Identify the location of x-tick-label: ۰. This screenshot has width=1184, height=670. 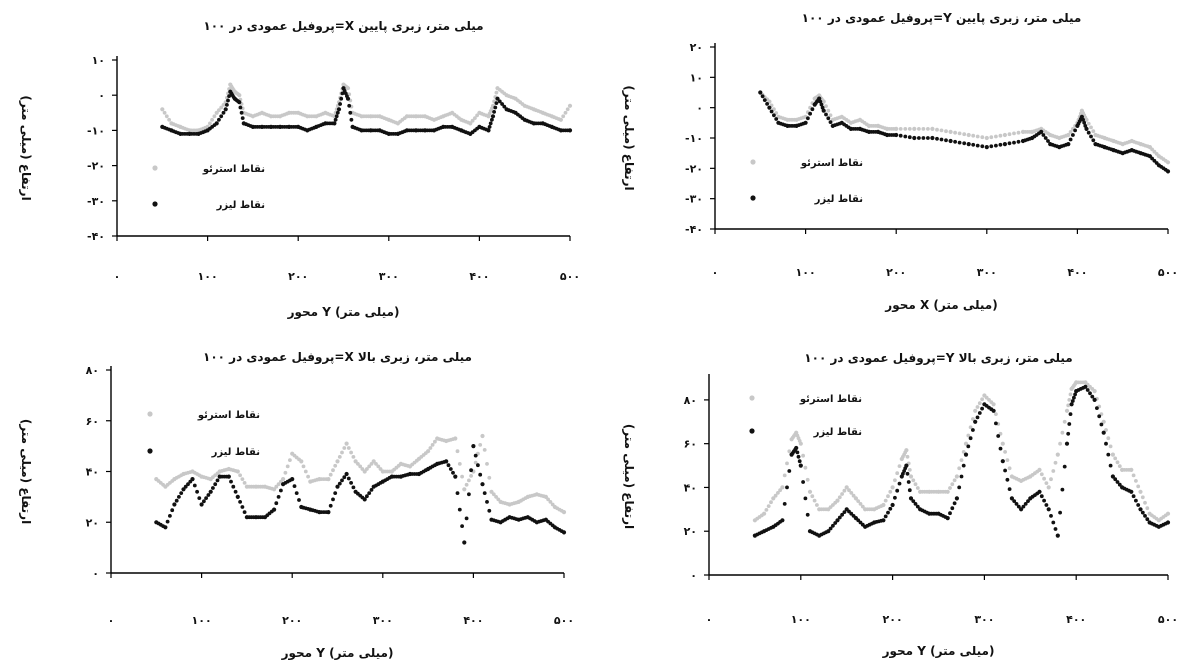
(117, 276).